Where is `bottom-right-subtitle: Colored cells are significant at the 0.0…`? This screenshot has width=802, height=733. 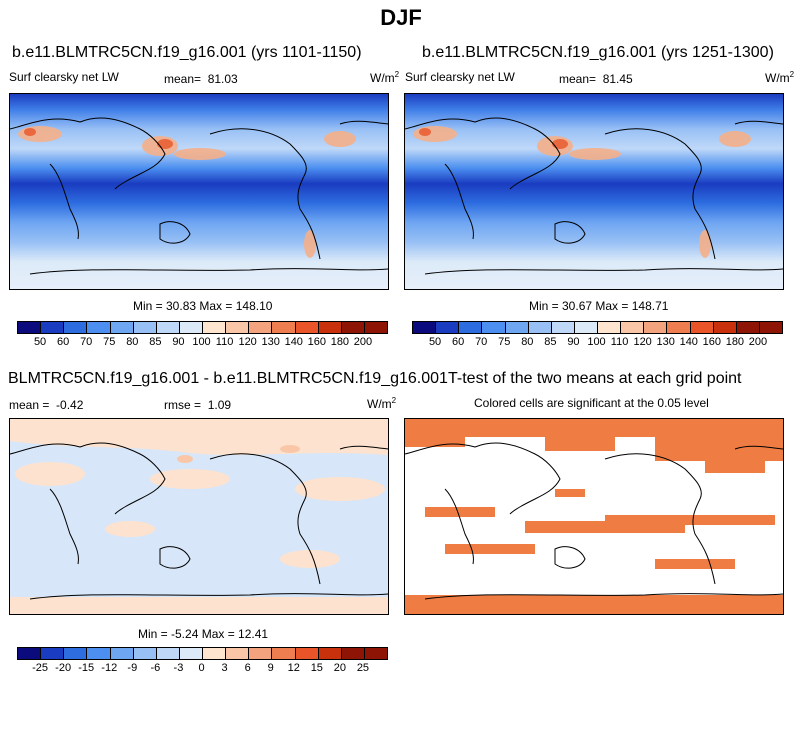
bottom-right-subtitle: Colored cells are significant at the 0.0… is located at coordinates (591, 403).